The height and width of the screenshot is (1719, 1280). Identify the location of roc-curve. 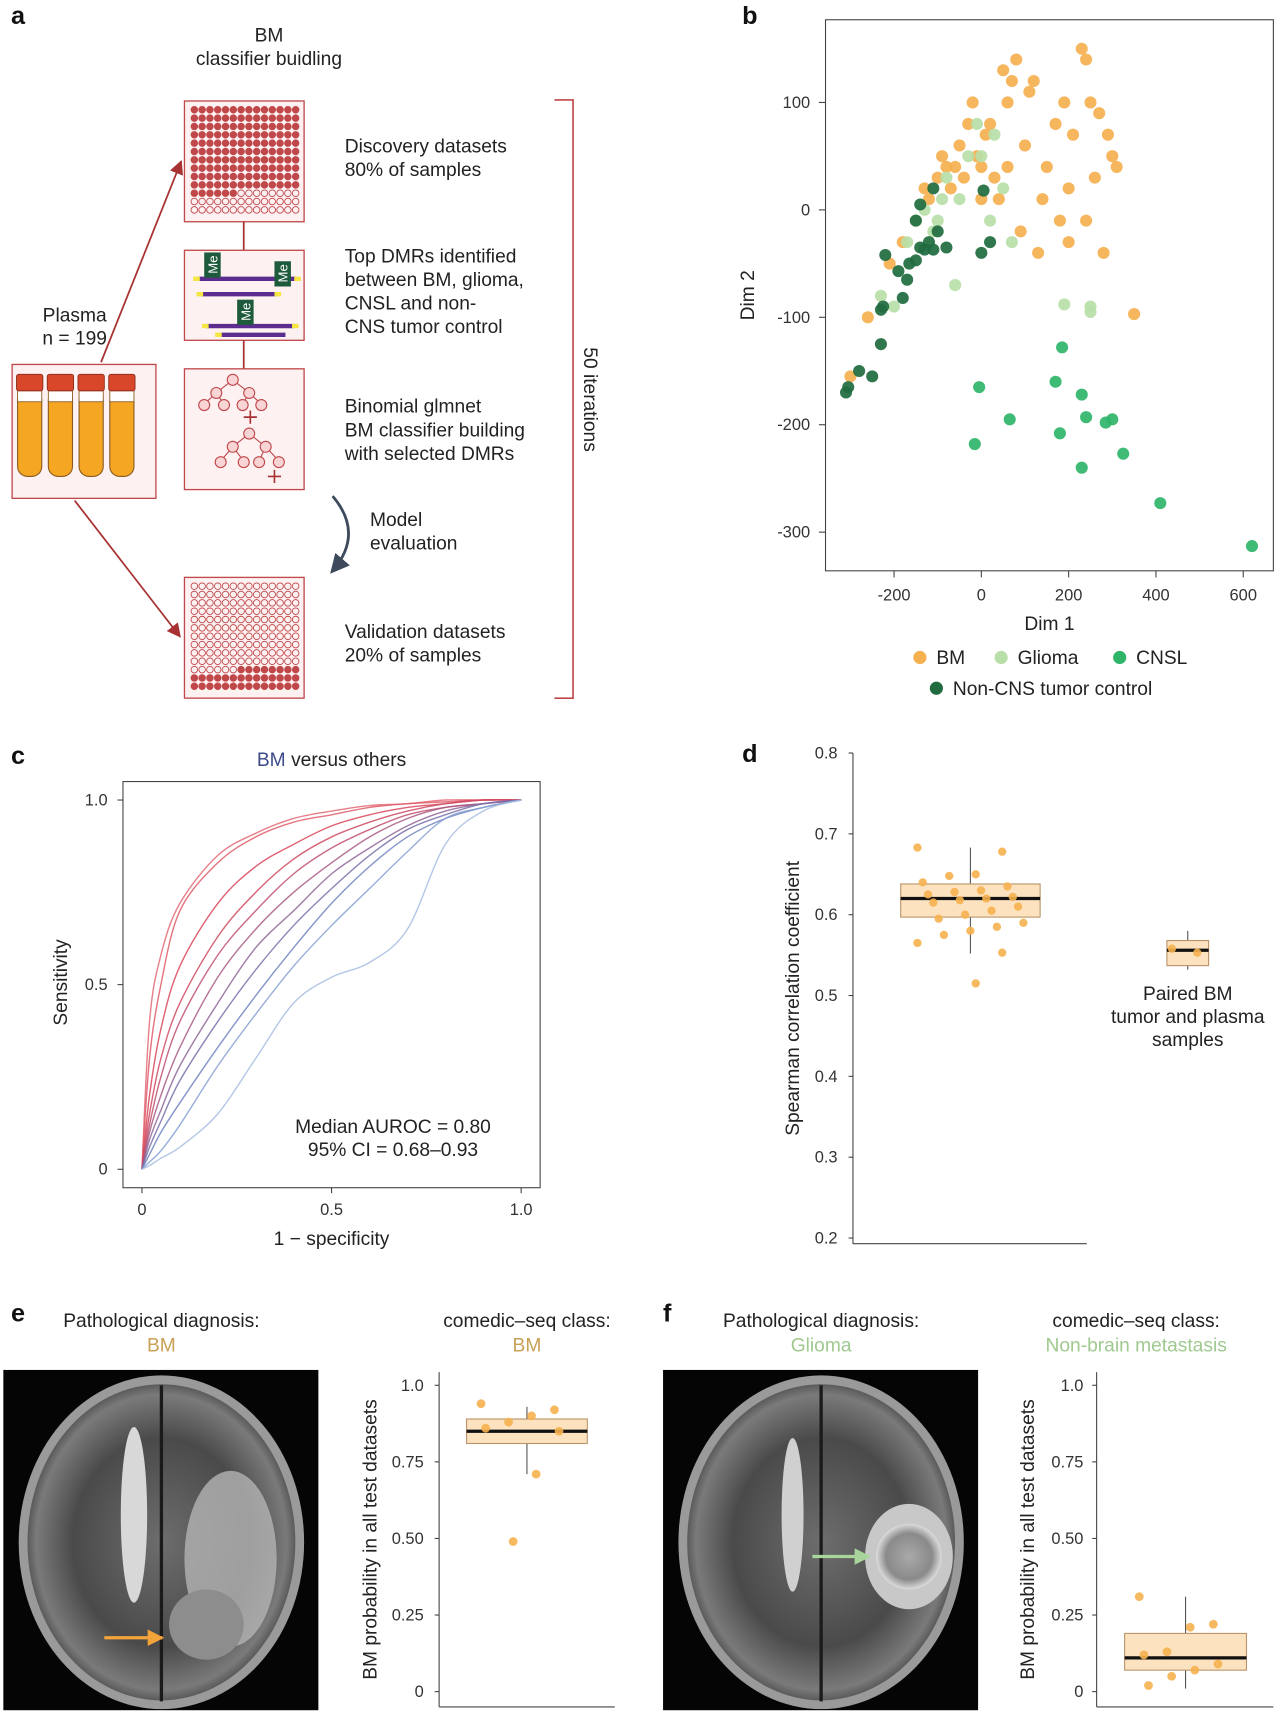
(331, 984).